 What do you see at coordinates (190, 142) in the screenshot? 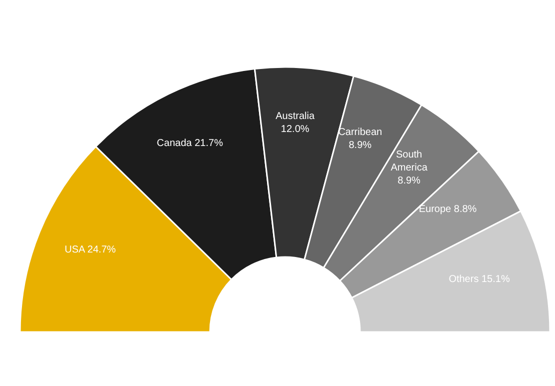
I see `slice-label: Canada 21.7%` at bounding box center [190, 142].